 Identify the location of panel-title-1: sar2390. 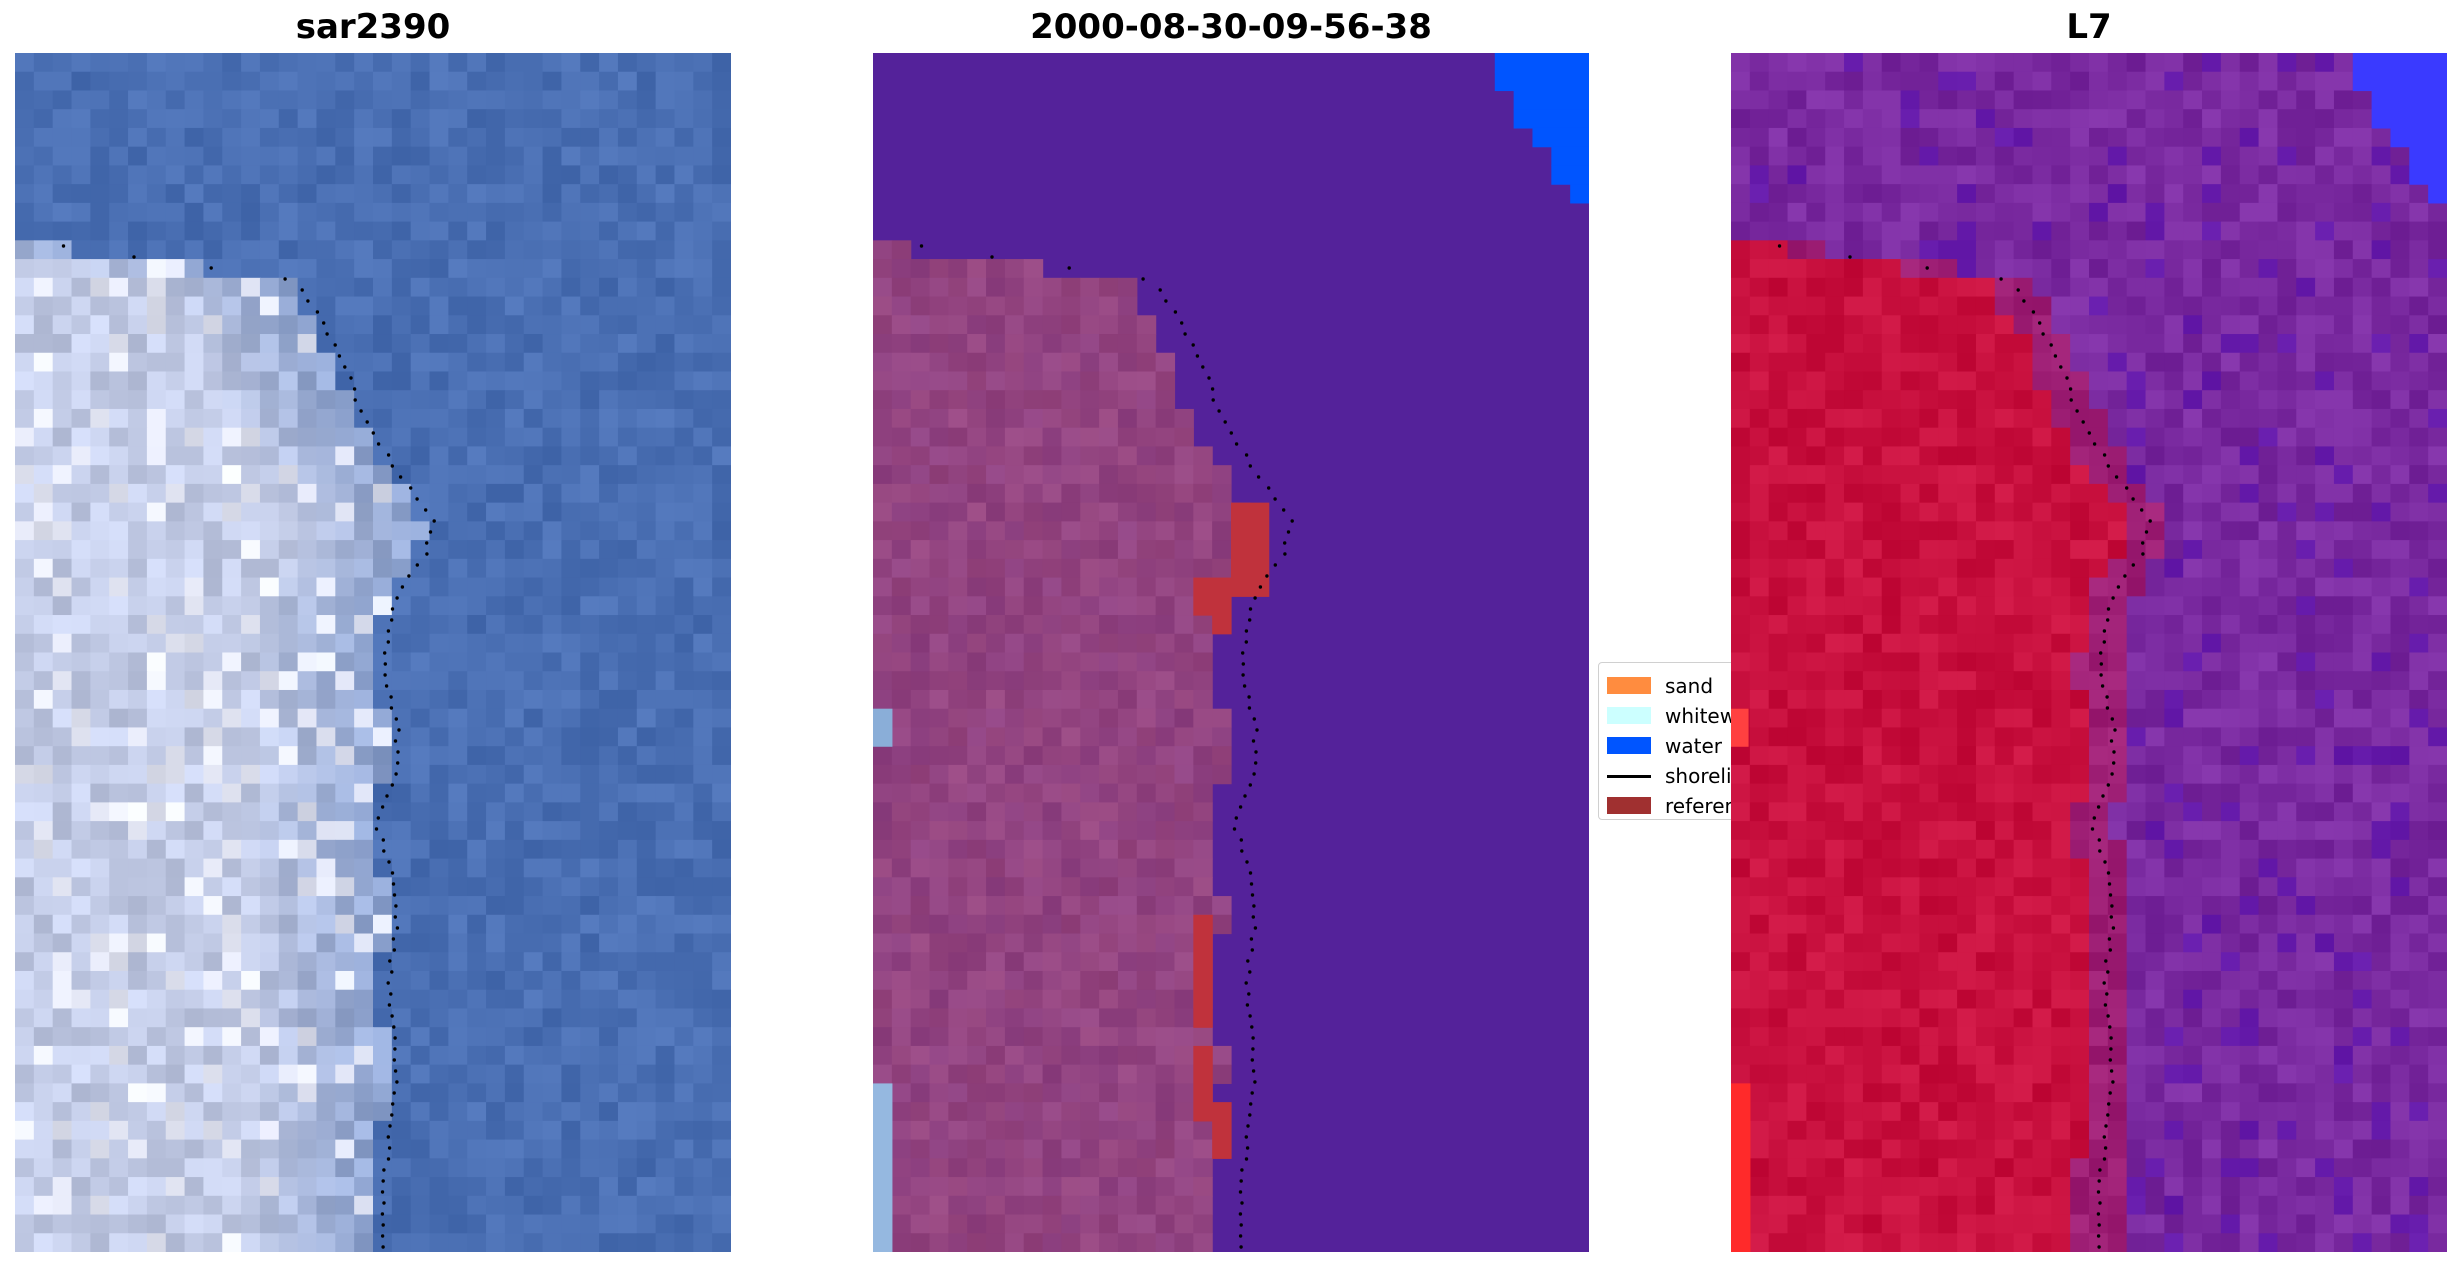
(373, 27).